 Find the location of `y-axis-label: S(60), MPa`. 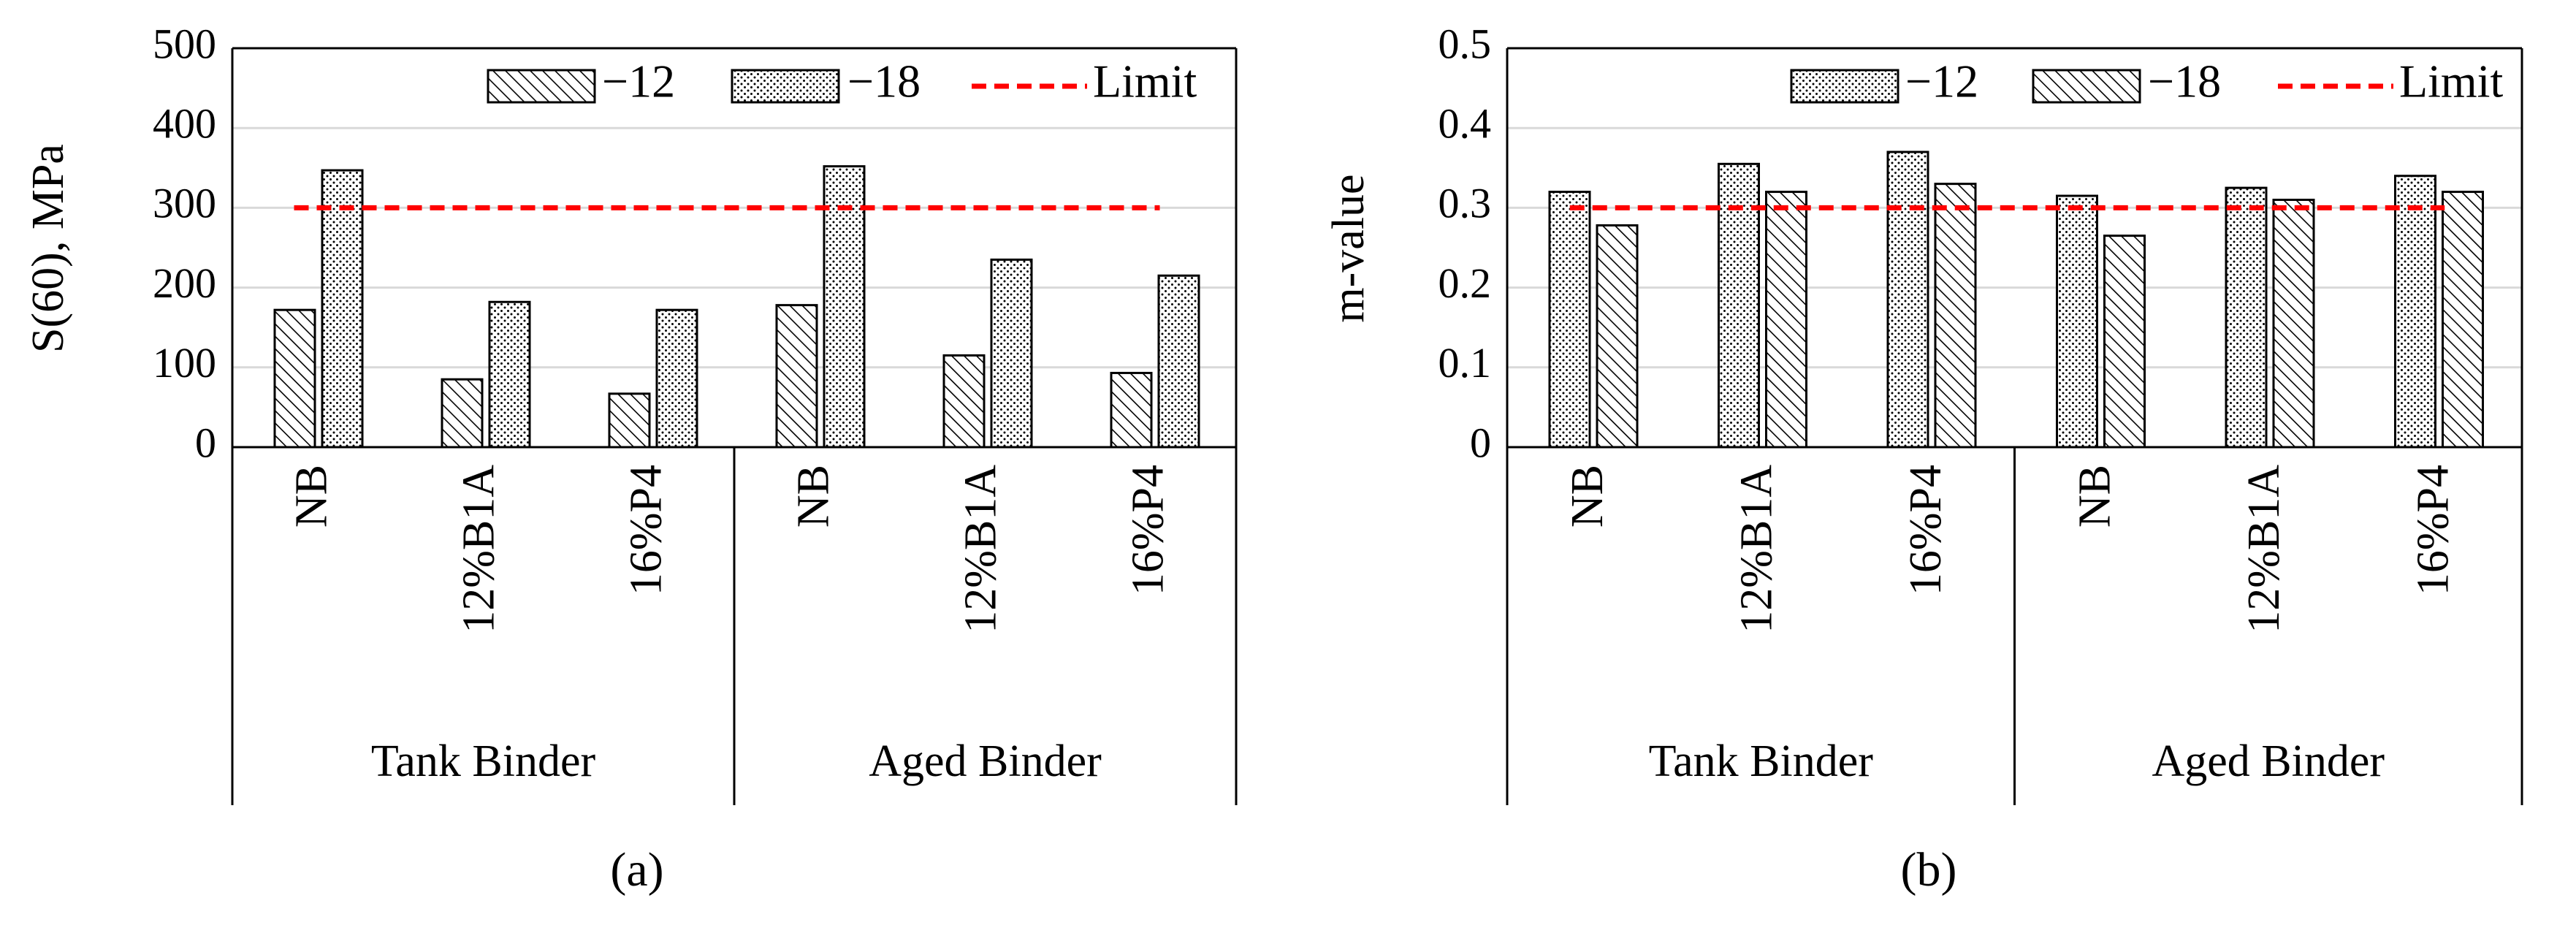

y-axis-label: S(60), MPa is located at coordinates (48, 248).